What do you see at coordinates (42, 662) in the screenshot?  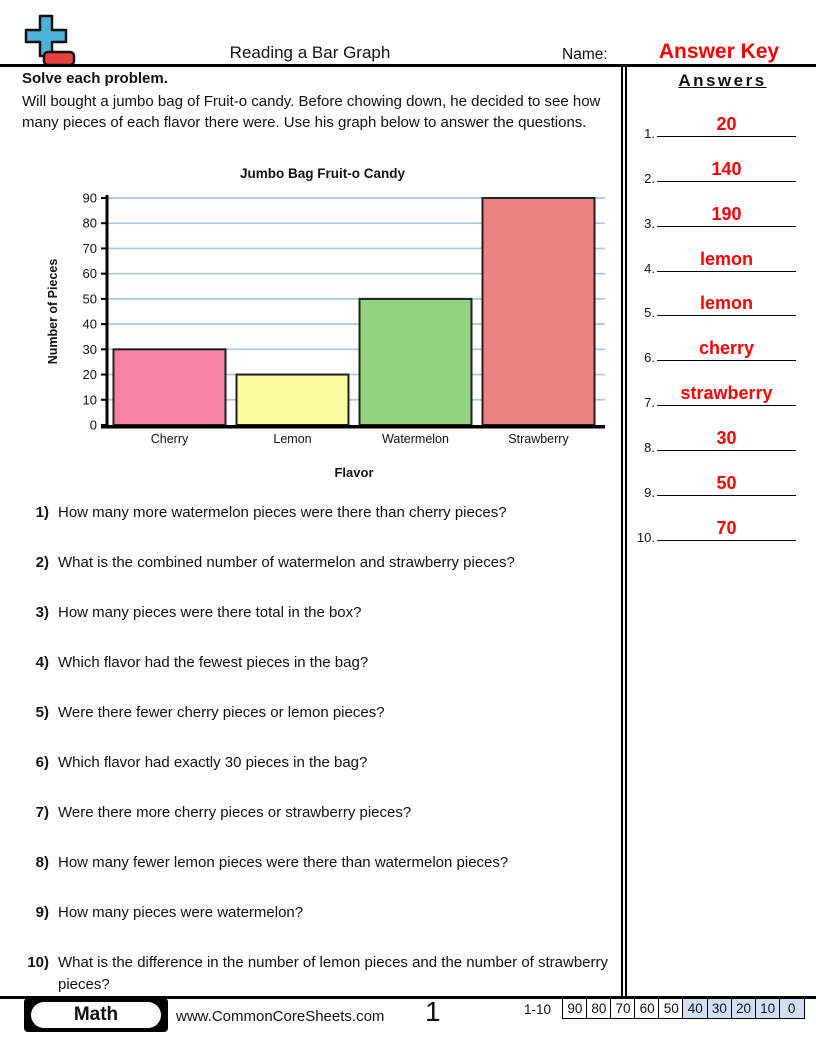 I see `question-number: 4)` at bounding box center [42, 662].